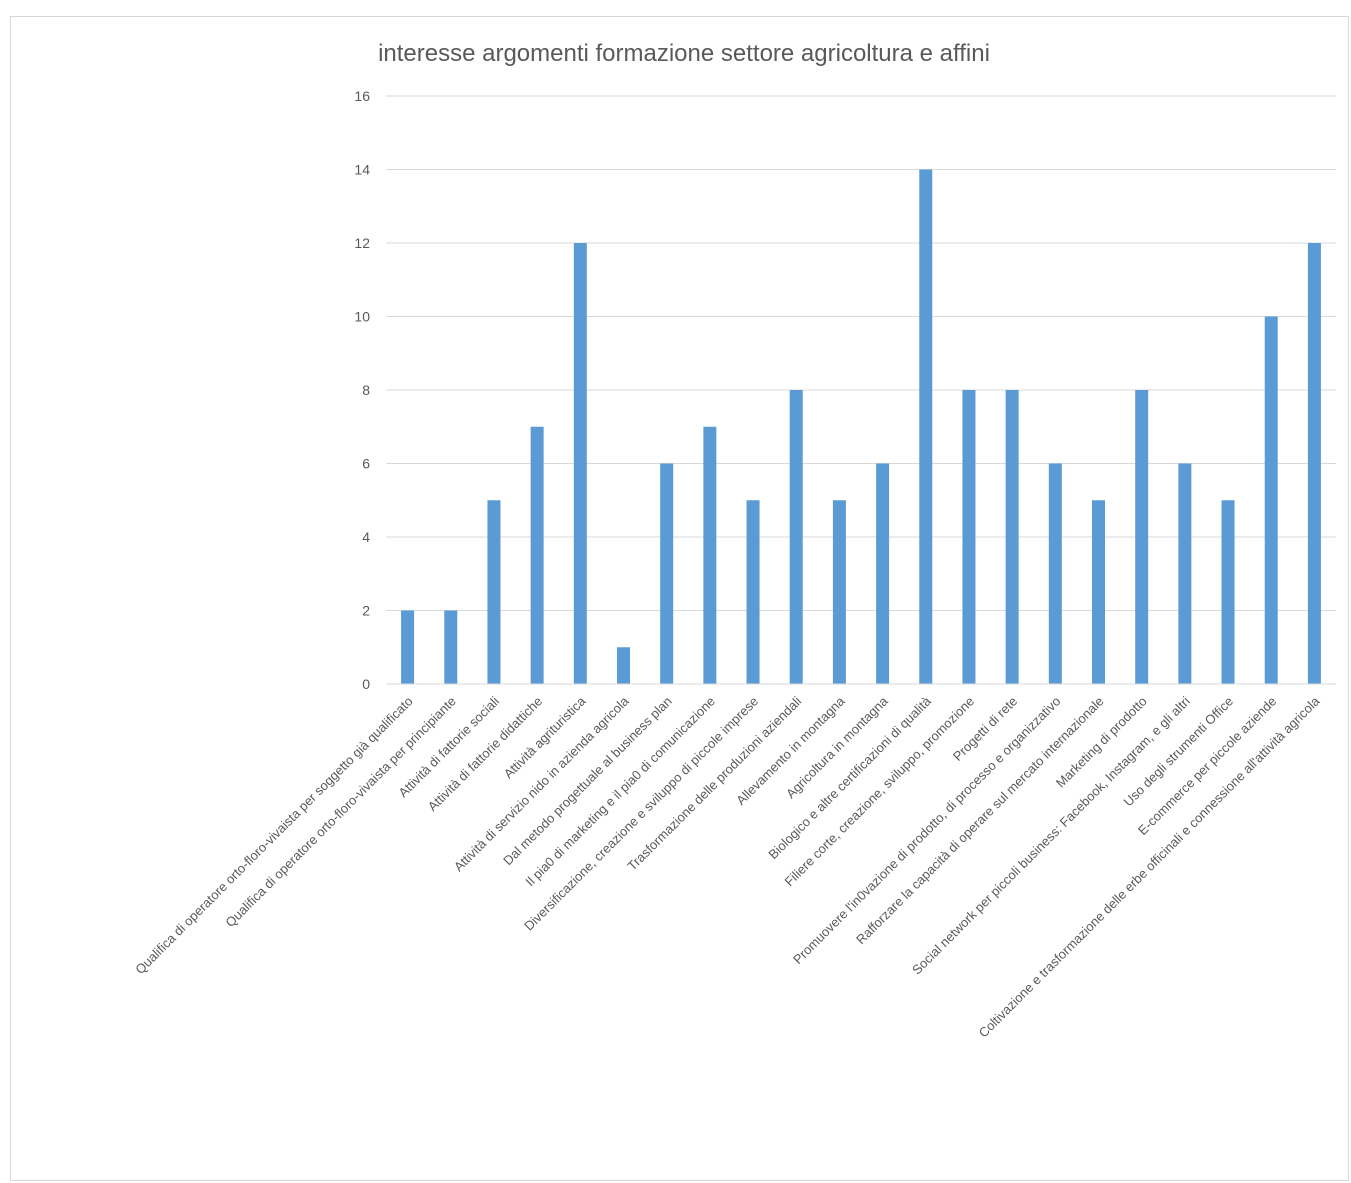 This screenshot has width=1351, height=1183. Describe the element at coordinates (362, 243) in the screenshot. I see `y-tick-label: 12` at that location.